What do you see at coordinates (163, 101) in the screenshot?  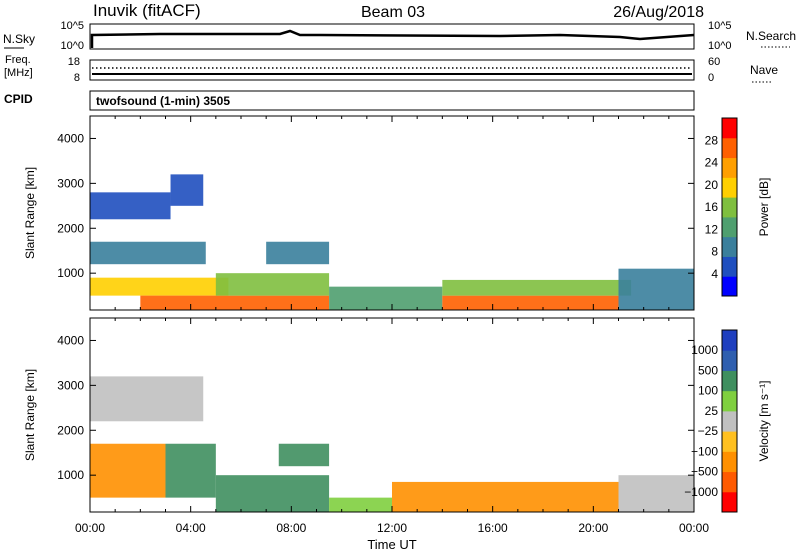 I see `cpid-value: twofsound (1-min) 3505` at bounding box center [163, 101].